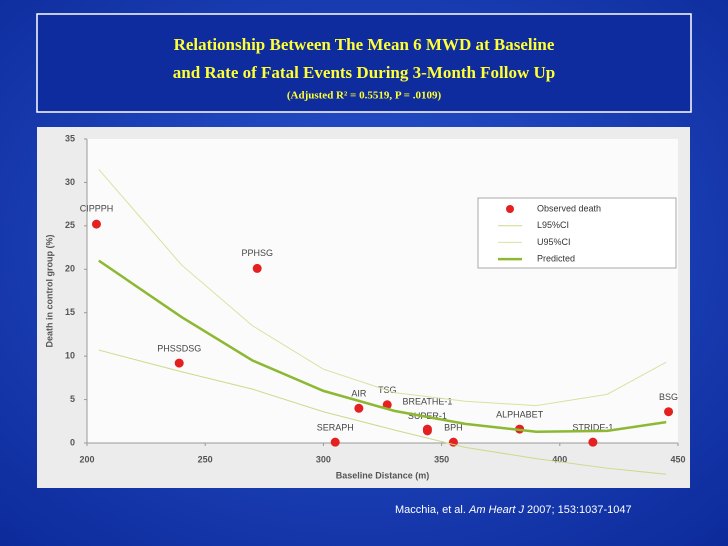 This screenshot has height=546, width=728. What do you see at coordinates (559, 459) in the screenshot?
I see `x-tick-label: 400` at bounding box center [559, 459].